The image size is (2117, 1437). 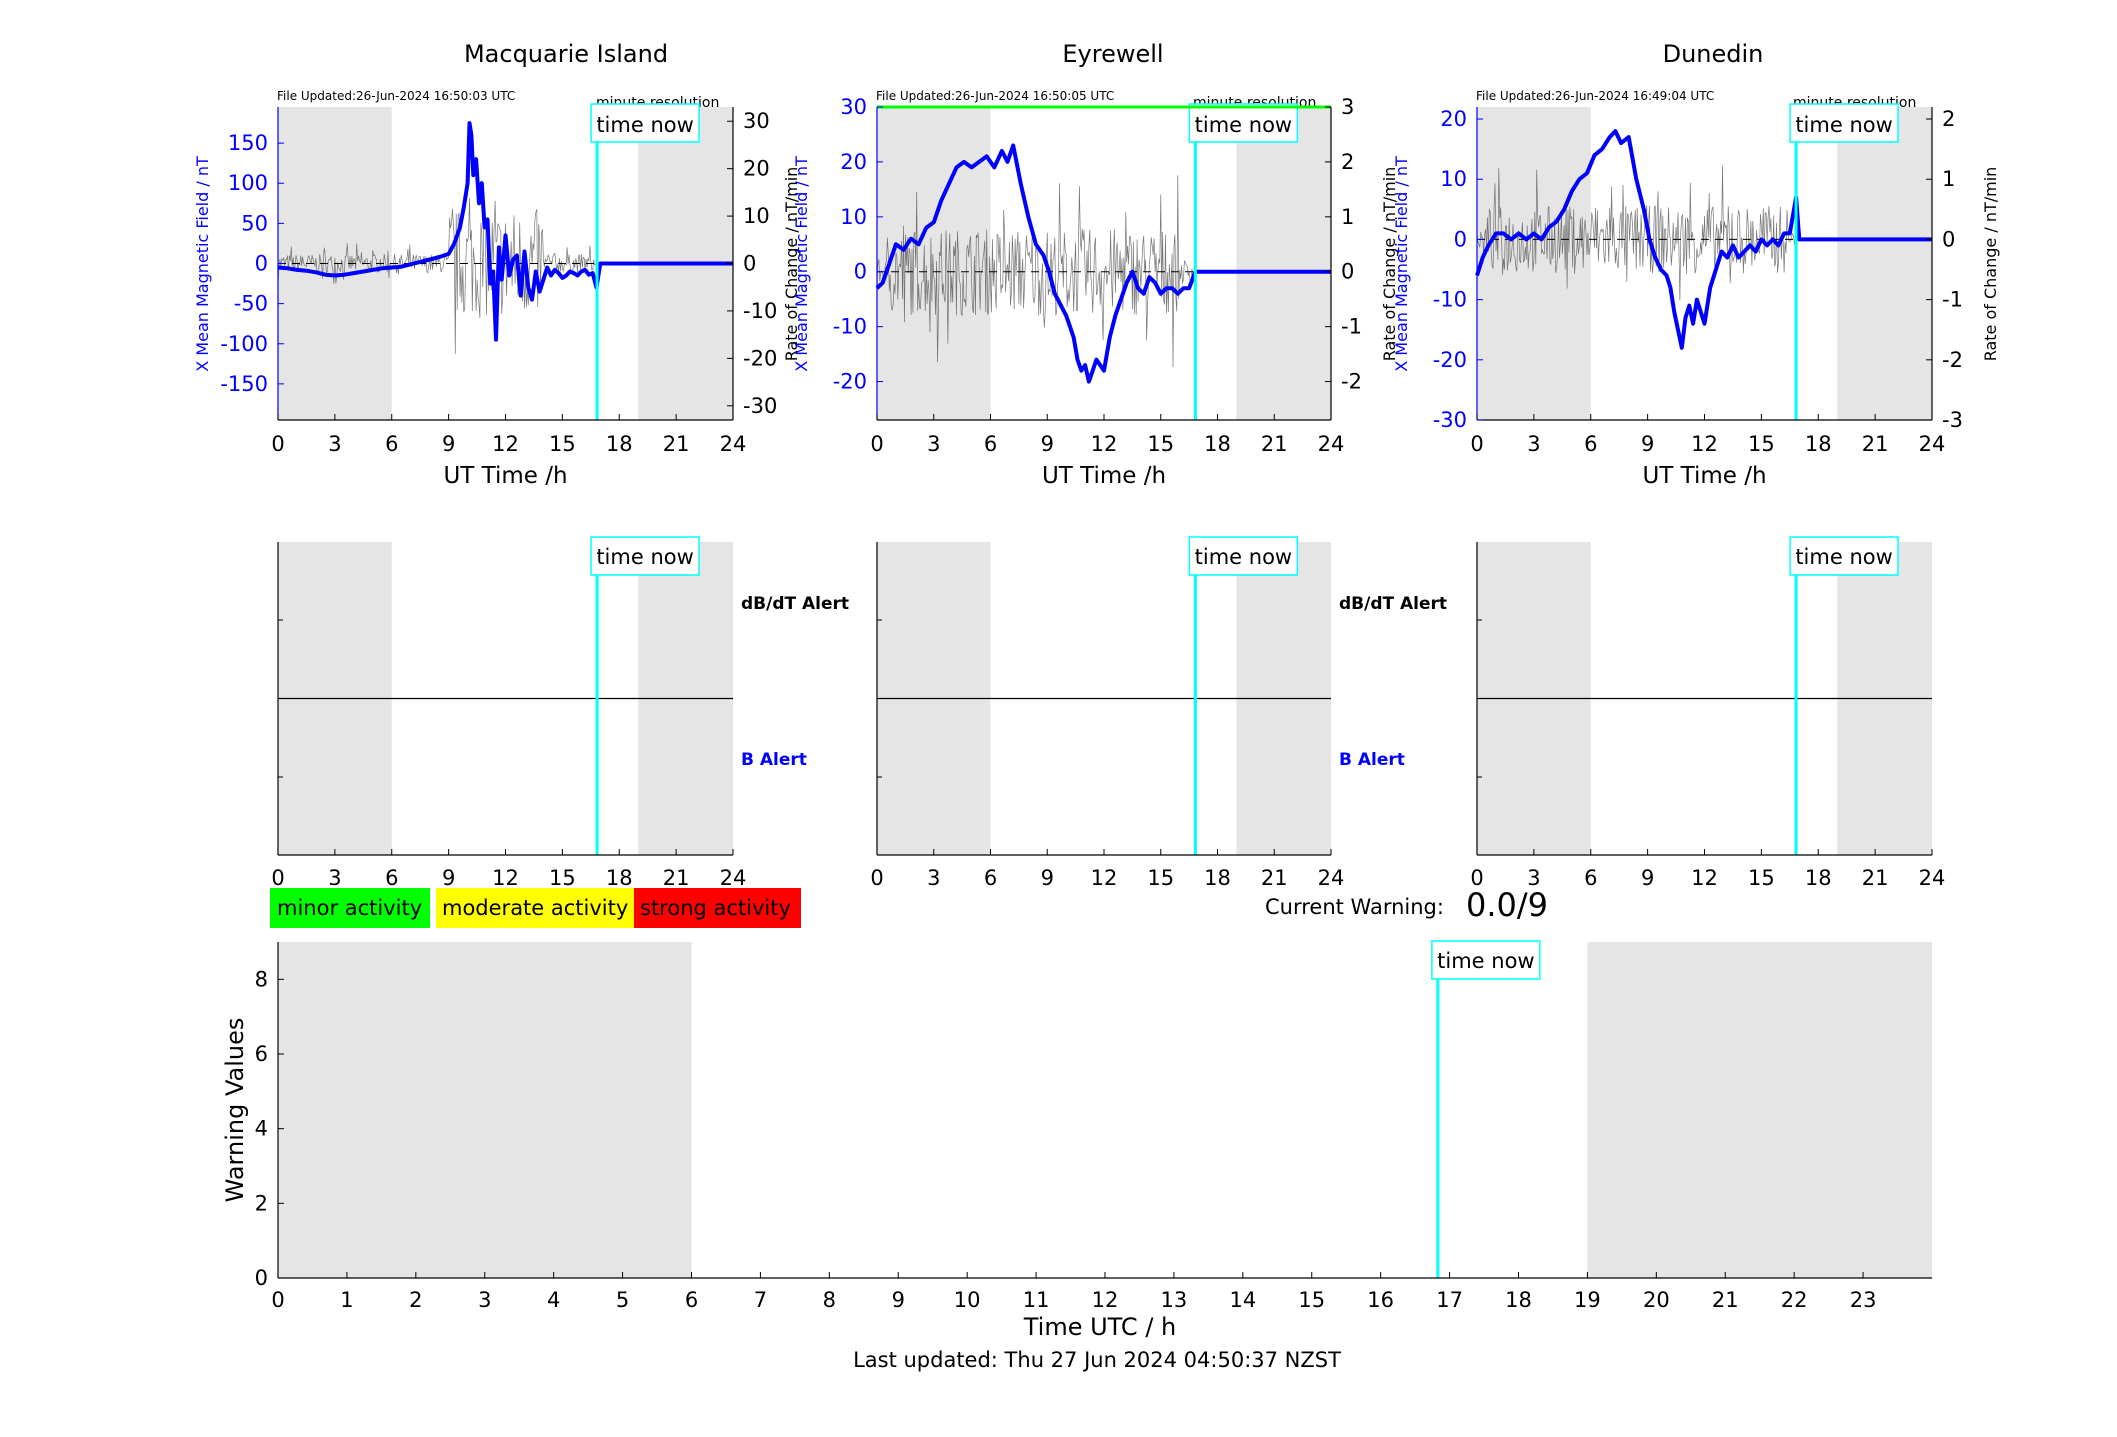 What do you see at coordinates (254, 223) in the screenshot?
I see `y-tick-label-left: 50` at bounding box center [254, 223].